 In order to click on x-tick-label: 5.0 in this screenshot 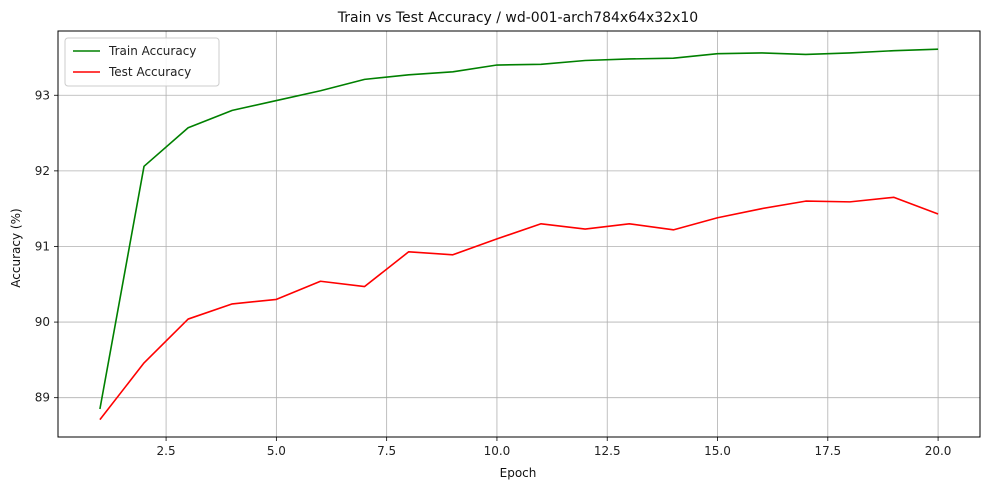, I will do `click(276, 451)`.